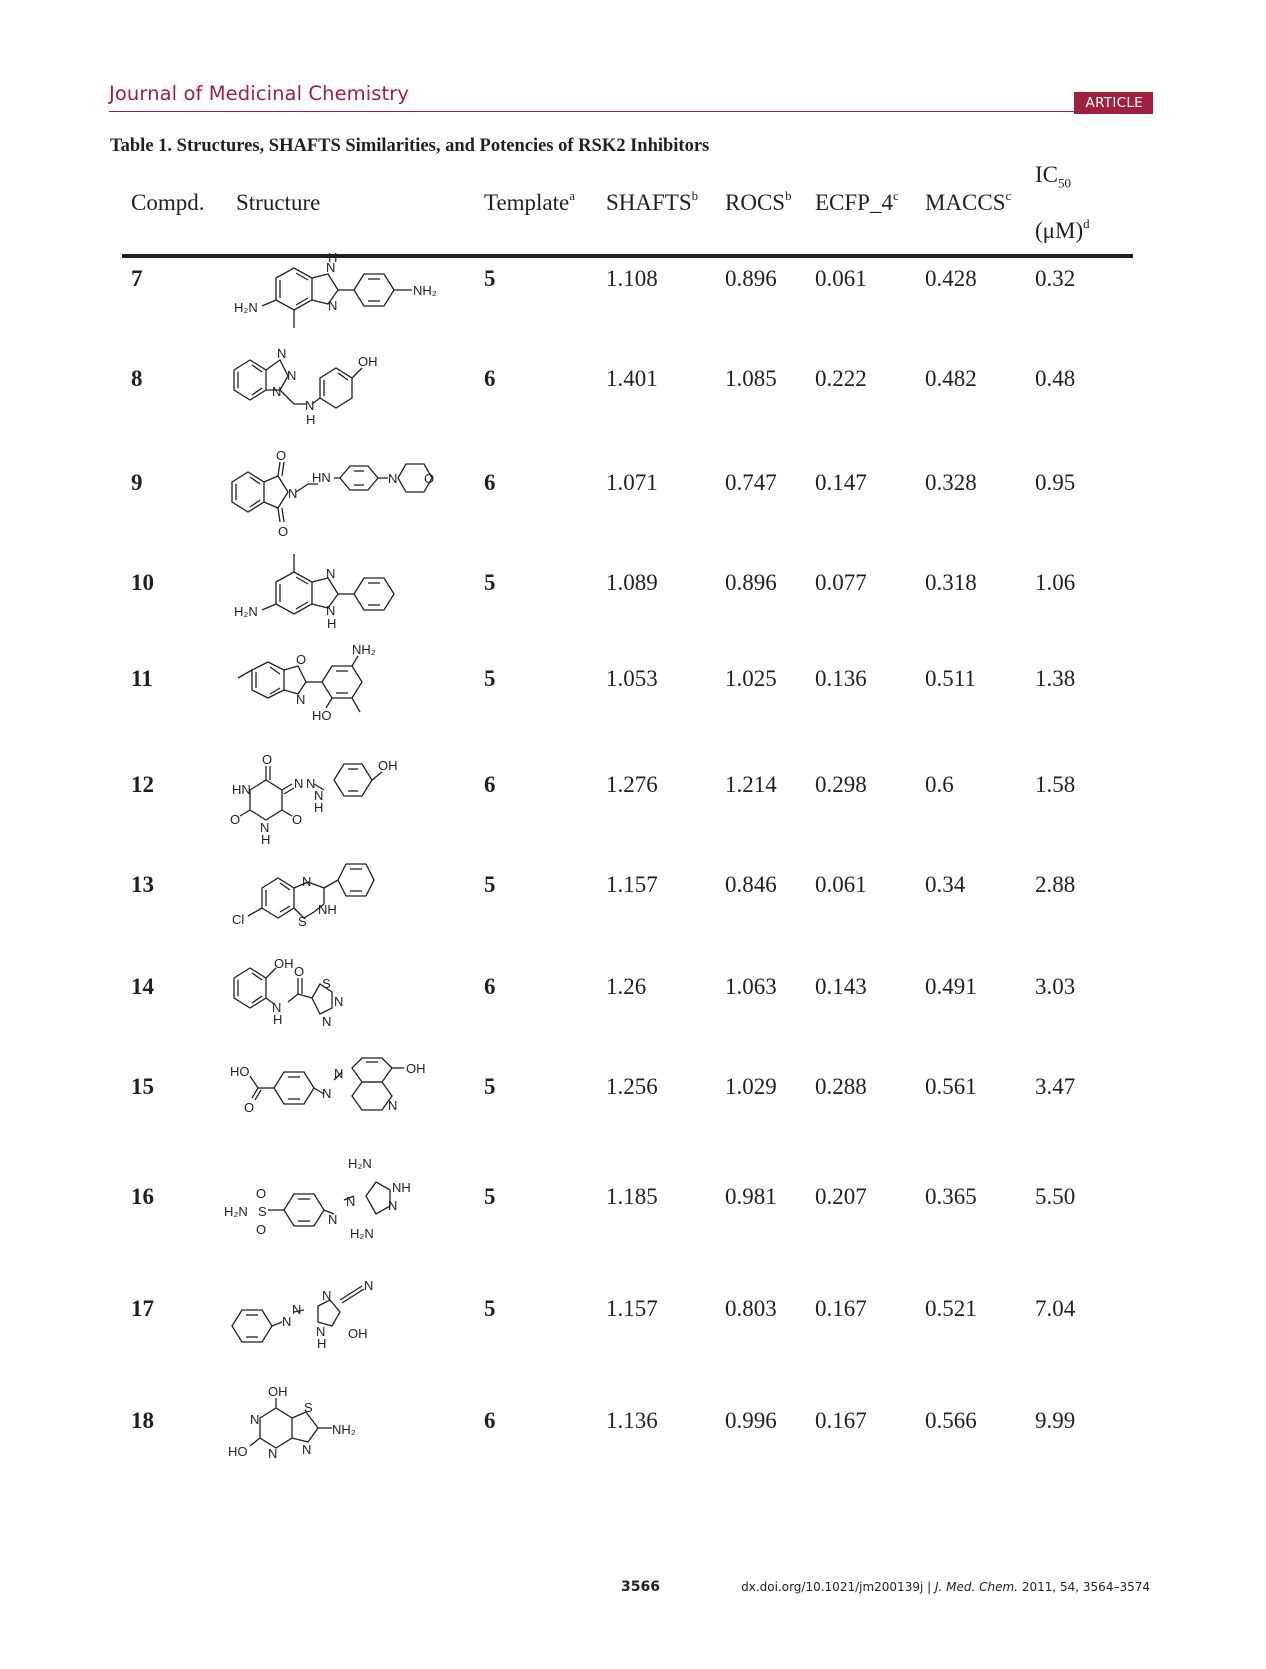  What do you see at coordinates (425, 290) in the screenshot?
I see `svg-text: NH₂` at bounding box center [425, 290].